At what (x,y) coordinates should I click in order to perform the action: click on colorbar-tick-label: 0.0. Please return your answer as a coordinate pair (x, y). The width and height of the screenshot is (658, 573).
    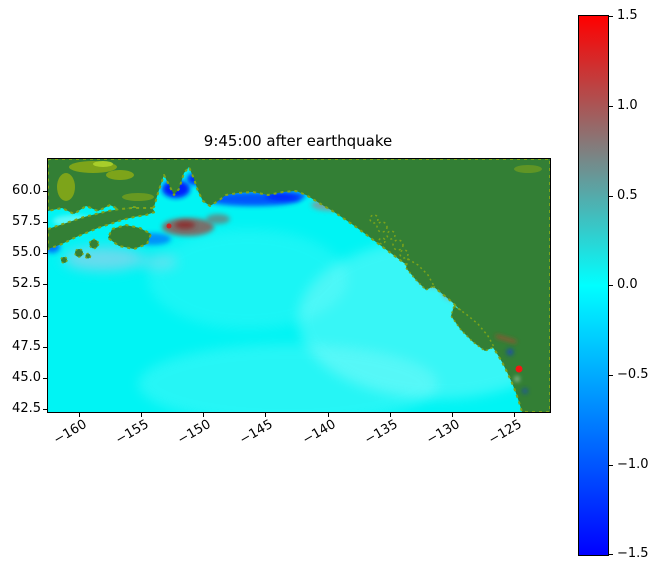
    Looking at the image, I should click on (627, 284).